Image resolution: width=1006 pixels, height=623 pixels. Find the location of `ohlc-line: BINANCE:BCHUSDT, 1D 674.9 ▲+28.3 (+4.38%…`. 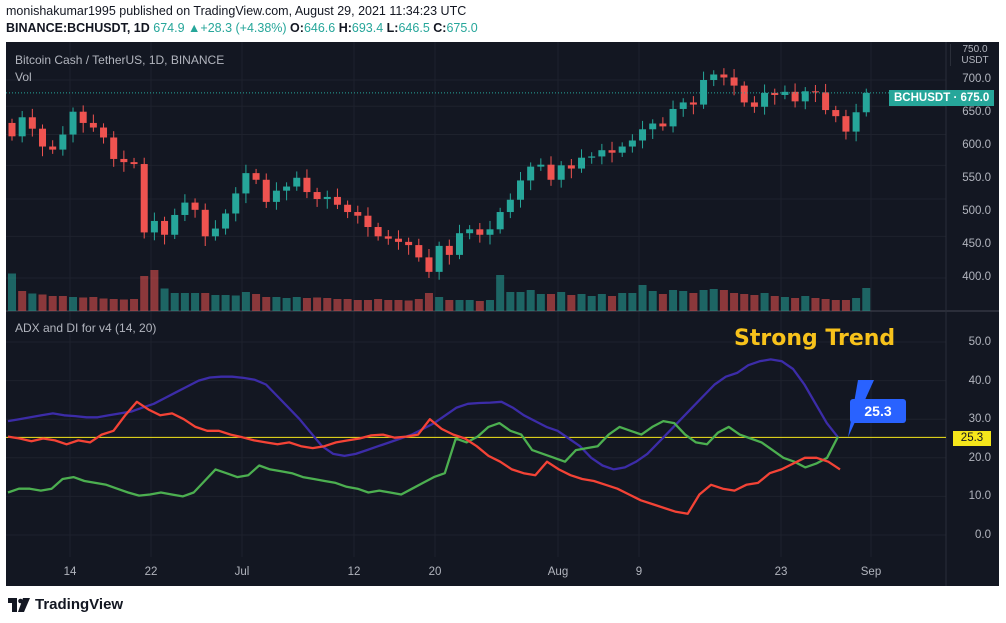

ohlc-line: BINANCE:BCHUSDT, 1D 674.9 ▲+28.3 (+4.38%… is located at coordinates (242, 28).